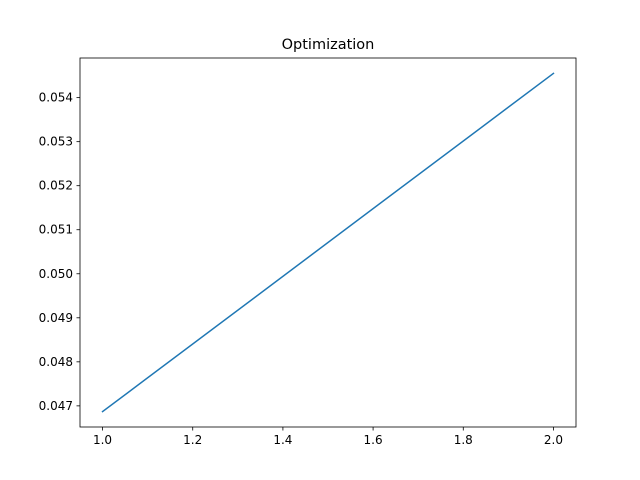 The width and height of the screenshot is (640, 480). Describe the element at coordinates (56, 230) in the screenshot. I see `y-tick-label: 0.051` at that location.